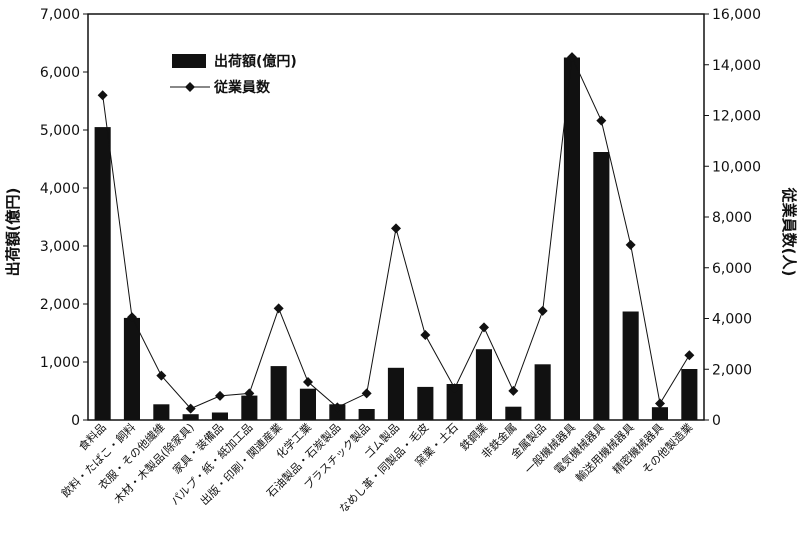 This screenshot has height=543, width=800. I want to click on y2-tick-label-7: 14,000, so click(736, 66).